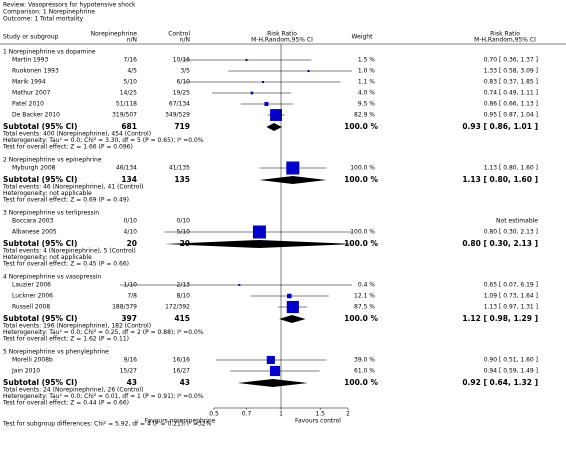 This screenshot has width=566, height=461. I want to click on col-rr: Risk Ratio, so click(505, 34).